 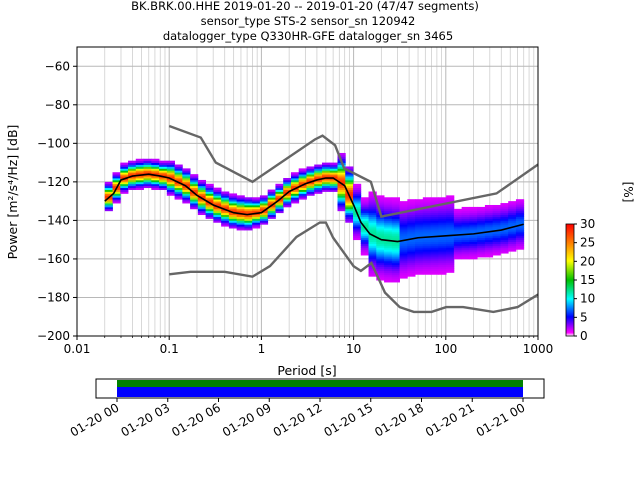 What do you see at coordinates (53, 297) in the screenshot?
I see `y-tick-label: −180` at bounding box center [53, 297].